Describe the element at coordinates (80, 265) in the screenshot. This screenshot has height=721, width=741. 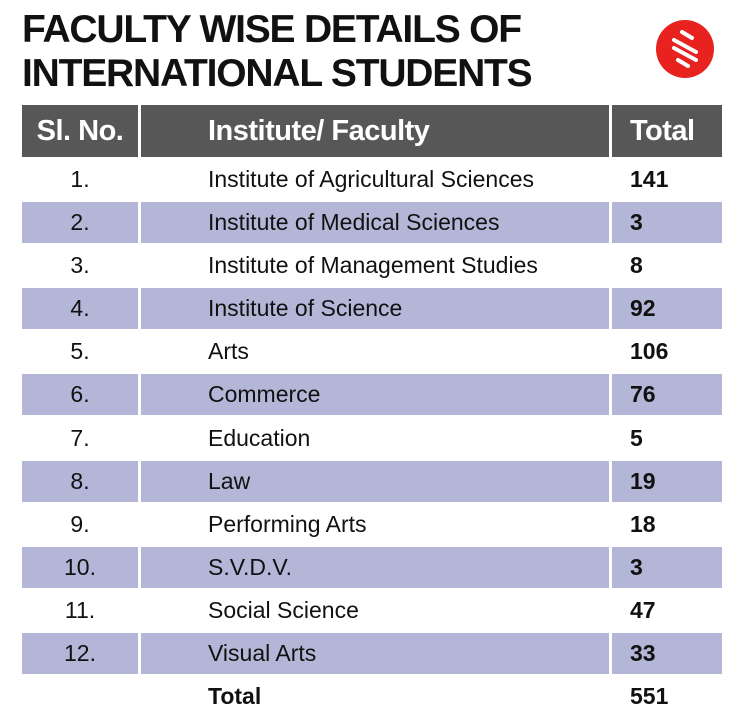
I see `sl-no: 3.` at that location.